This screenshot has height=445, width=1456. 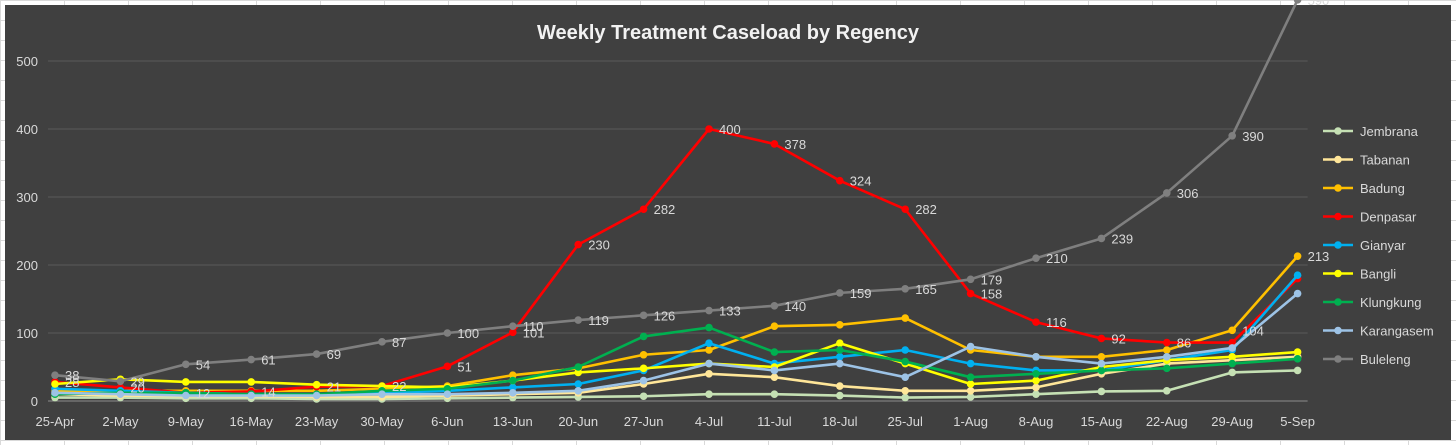 What do you see at coordinates (1364, 188) in the screenshot?
I see `legend-item-badung: Badung` at bounding box center [1364, 188].